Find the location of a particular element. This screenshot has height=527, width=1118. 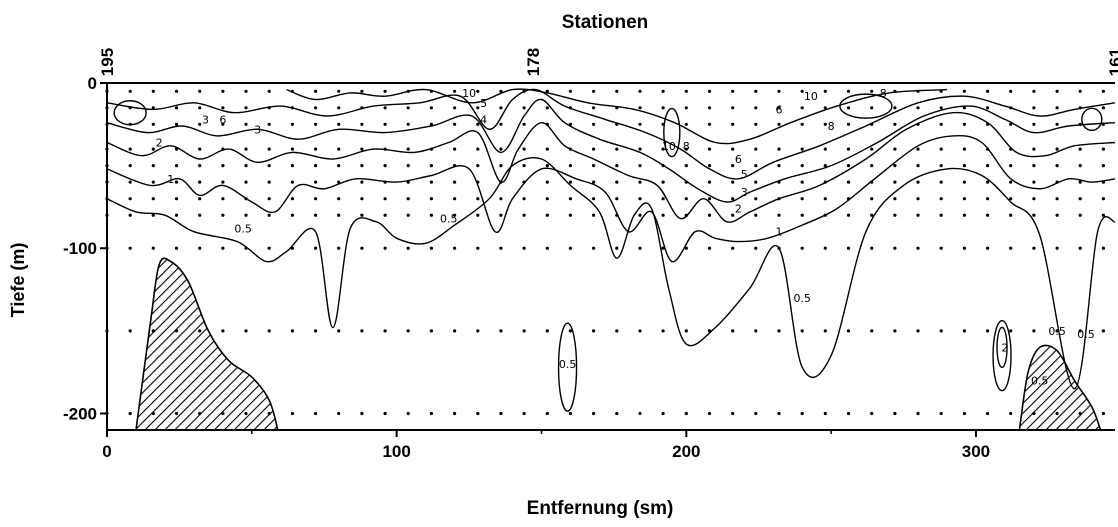

contour-label: 1 is located at coordinates (779, 232).